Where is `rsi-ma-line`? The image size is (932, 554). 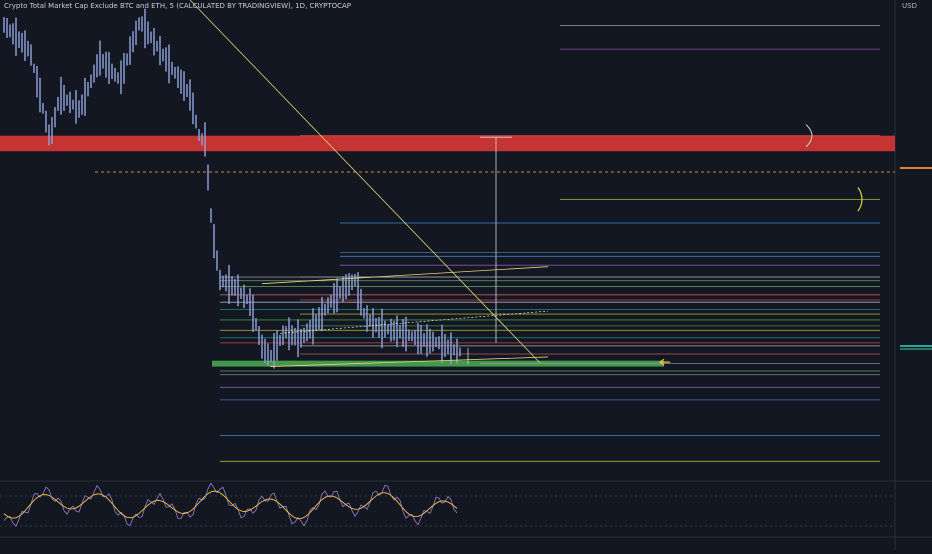
rsi-ma-line is located at coordinates (230, 505).